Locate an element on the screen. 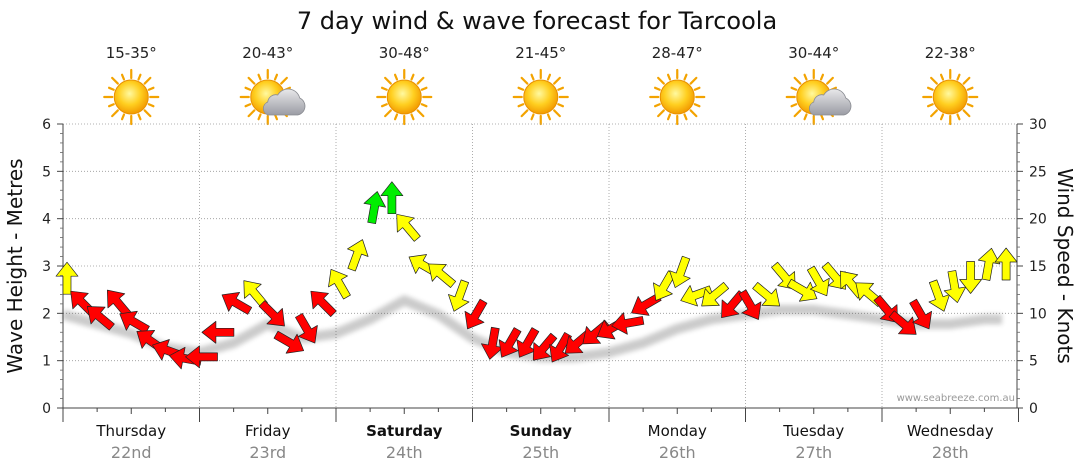 Image resolution: width=1080 pixels, height=475 pixels. day-label: Sunday is located at coordinates (541, 431).